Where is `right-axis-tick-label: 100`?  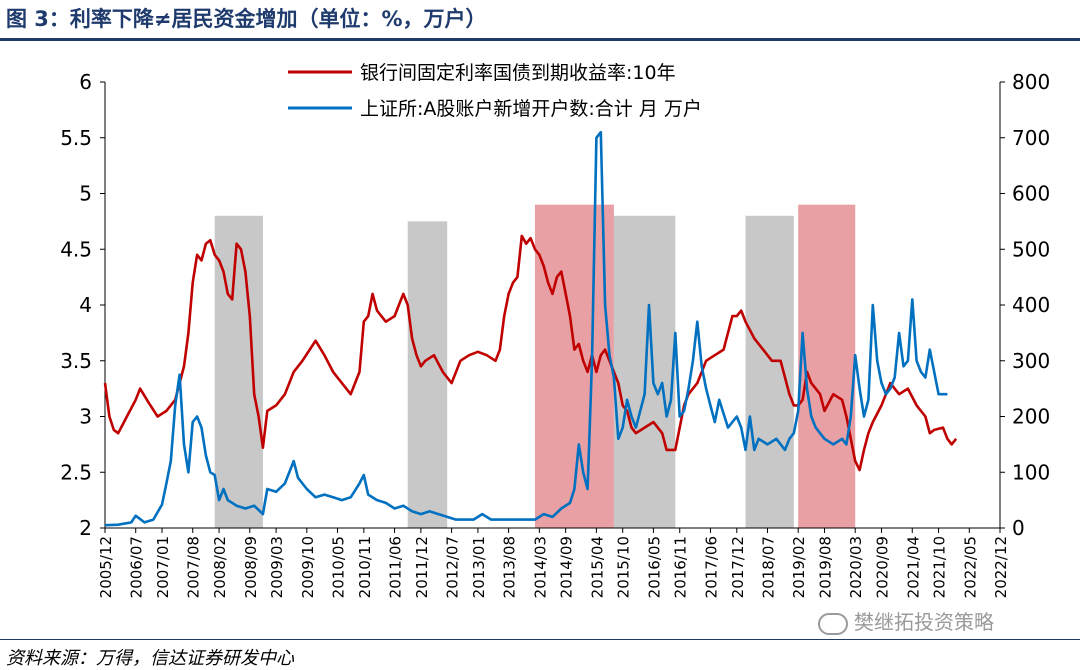 right-axis-tick-label: 100 is located at coordinates (1031, 472).